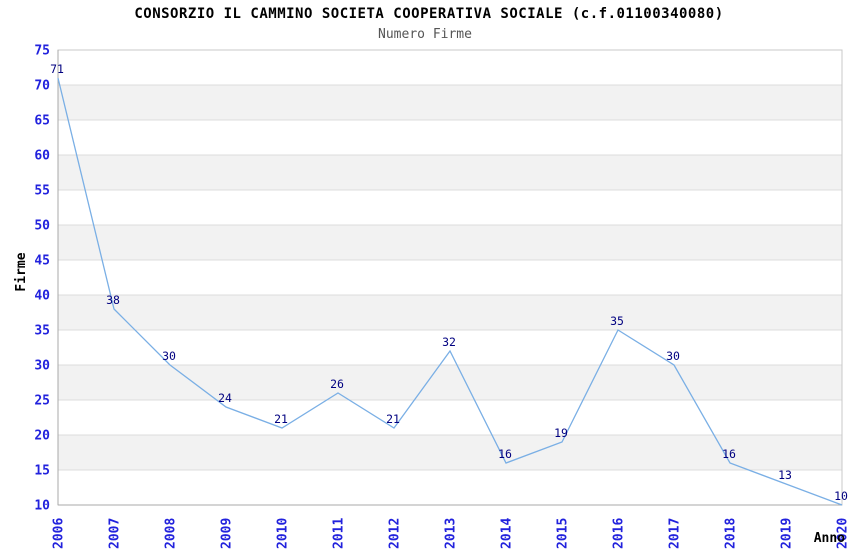 This screenshot has width=850, height=550. Describe the element at coordinates (395, 533) in the screenshot. I see `x-tick-label: 2012` at that location.